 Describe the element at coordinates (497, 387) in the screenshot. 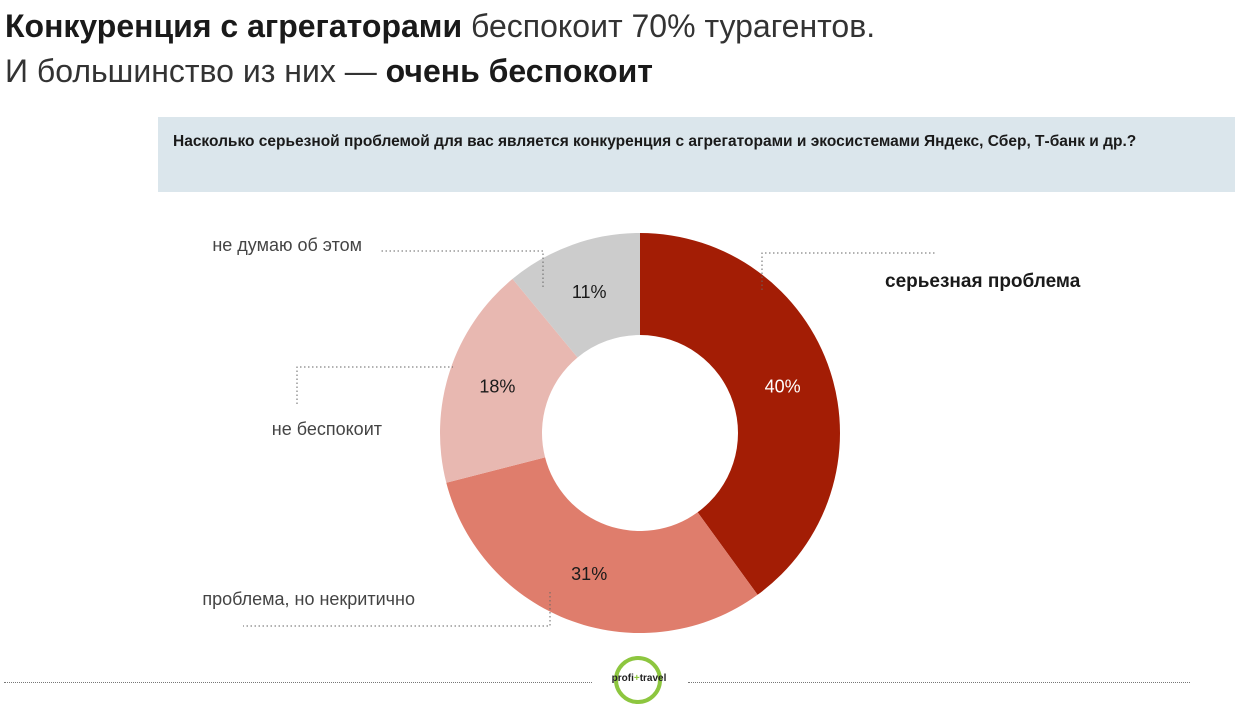

I see `value-label-no-worry: 18%` at that location.